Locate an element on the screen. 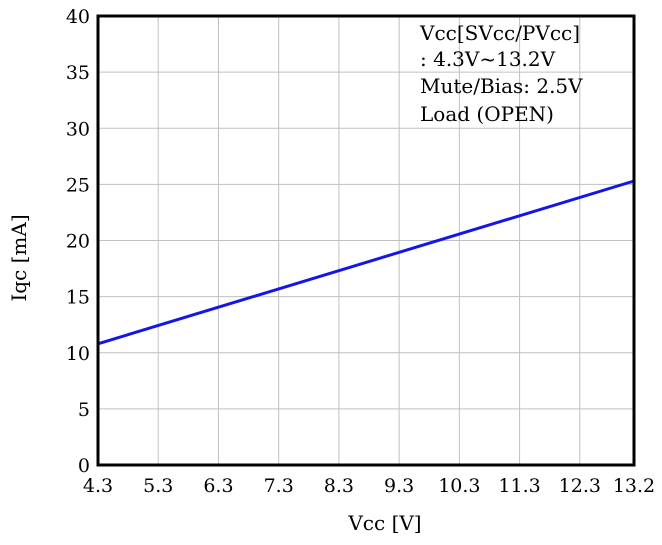 This screenshot has width=662, height=545. x-tick-labels: 4.3 5.3 6.3 7.3 8.3 9.3 10.3 11.3 12.3 13.2 is located at coordinates (369, 486).